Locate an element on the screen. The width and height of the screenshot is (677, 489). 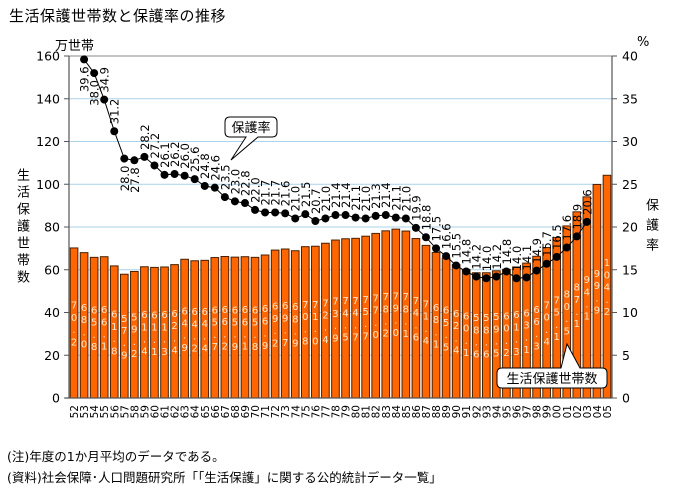
x-axis-tick-label: 01 is located at coordinates (568, 411).